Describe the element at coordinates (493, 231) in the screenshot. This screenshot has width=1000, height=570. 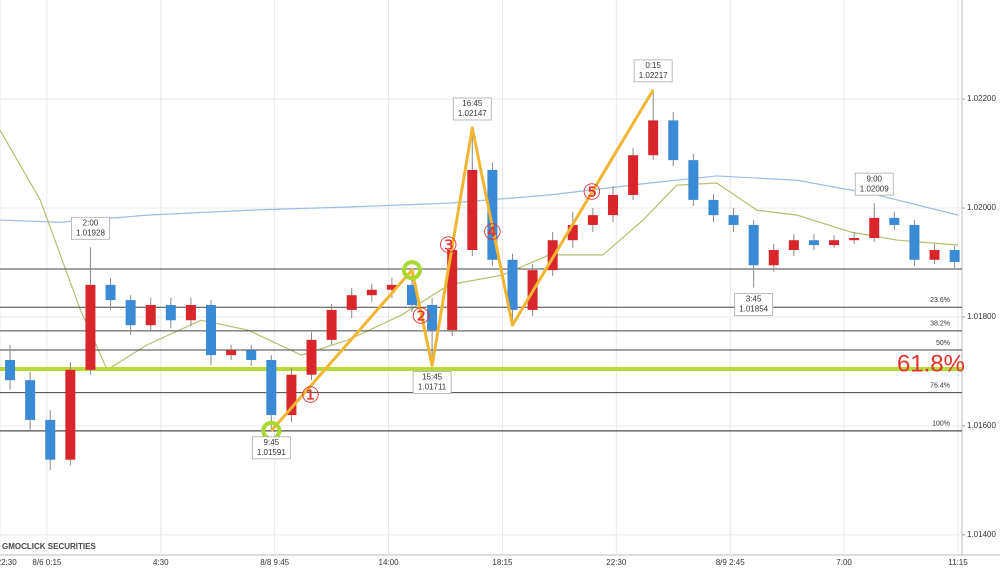
I see `wave-label: ④` at that location.